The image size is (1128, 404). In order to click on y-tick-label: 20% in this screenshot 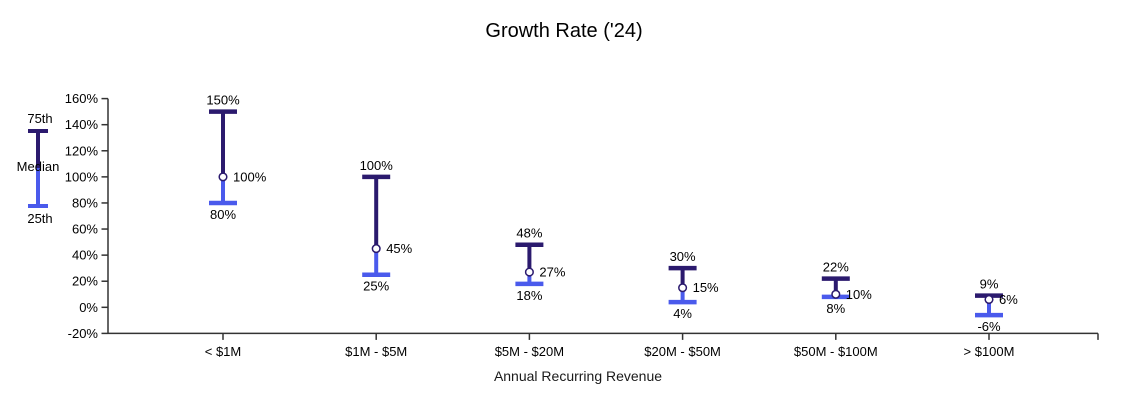, I will do `click(85, 281)`.